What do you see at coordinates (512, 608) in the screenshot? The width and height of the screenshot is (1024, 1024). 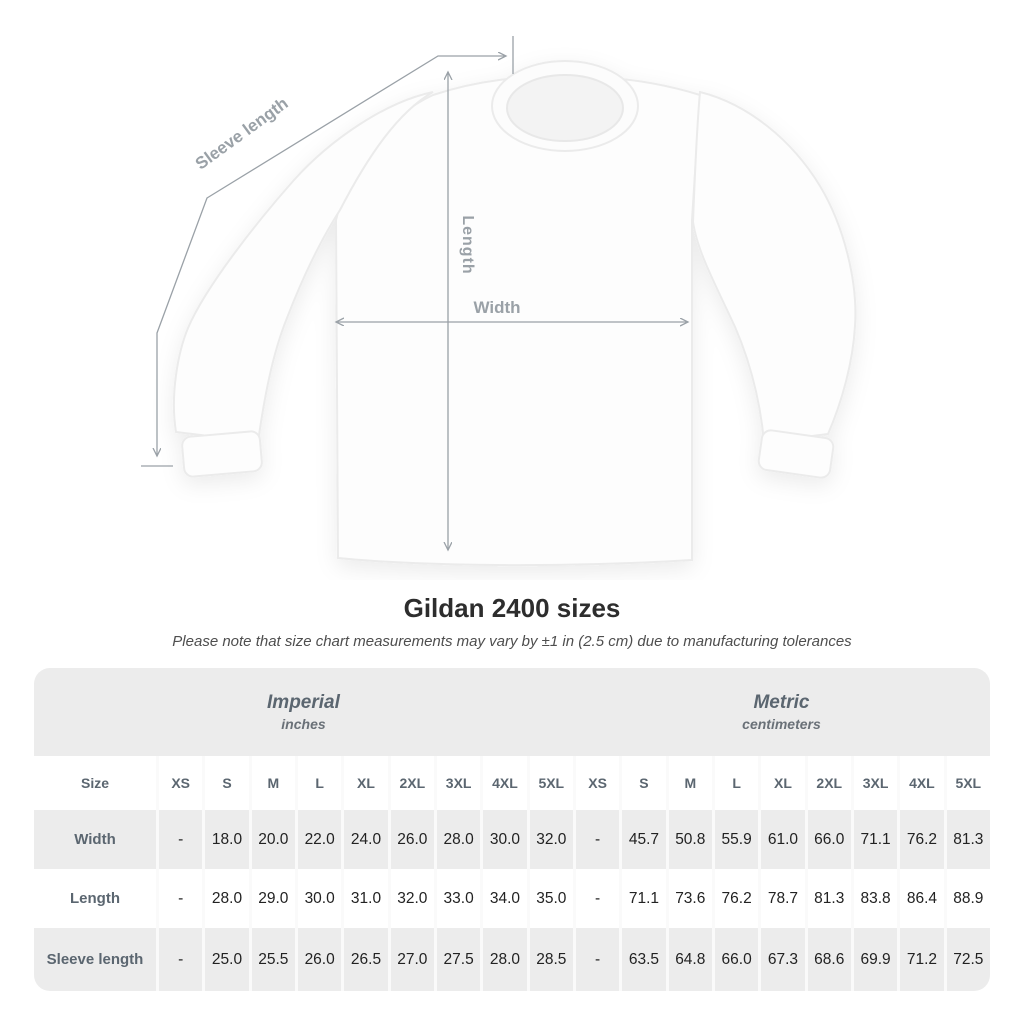 I see `page-title: Gildan 2400 sizes` at bounding box center [512, 608].